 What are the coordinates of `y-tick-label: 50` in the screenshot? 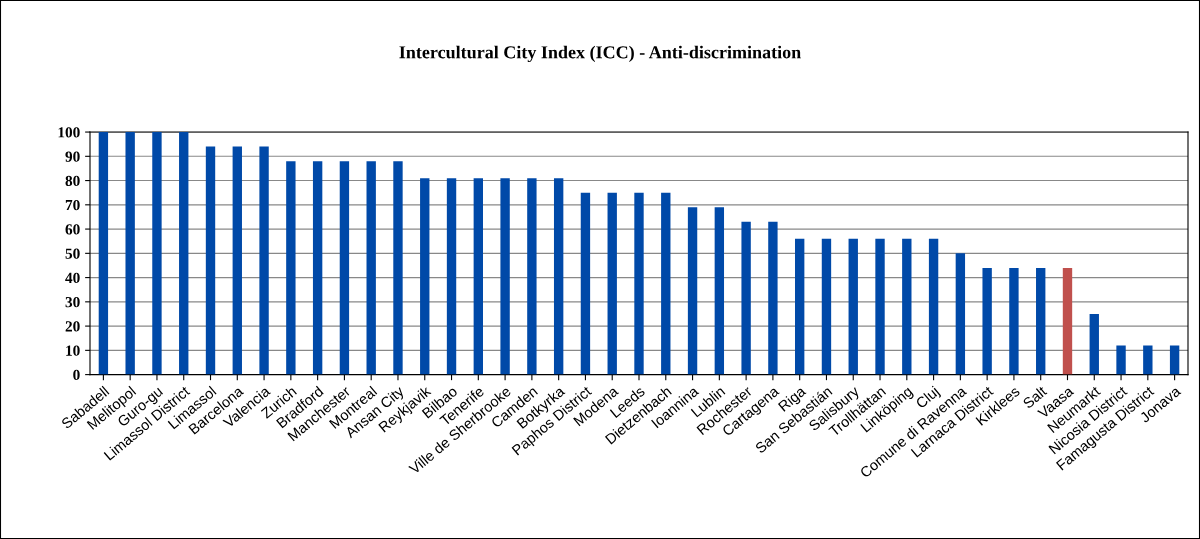 It's located at (72, 253).